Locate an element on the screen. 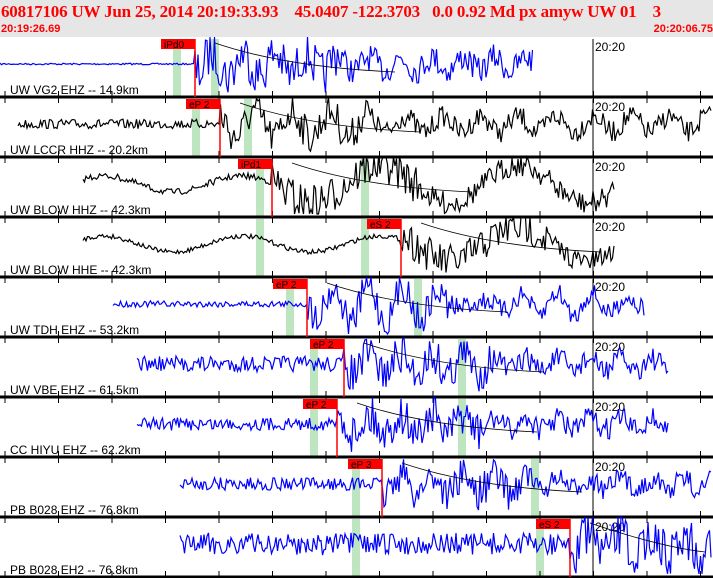 Image resolution: width=713 pixels, height=578 pixels. trace-row: 20:20 eP 2 UW LCCR HHZ -- 20.2km is located at coordinates (356, 129).